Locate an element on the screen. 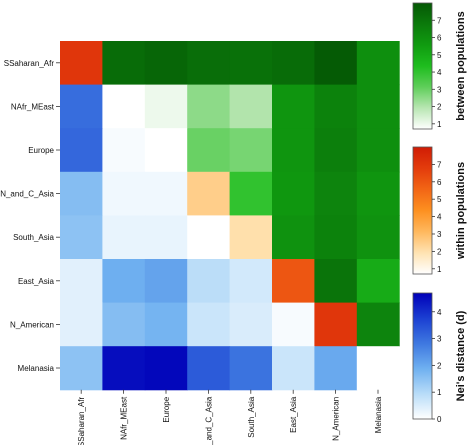 This screenshot has width=474, height=445. row-label: Europe is located at coordinates (41, 150).